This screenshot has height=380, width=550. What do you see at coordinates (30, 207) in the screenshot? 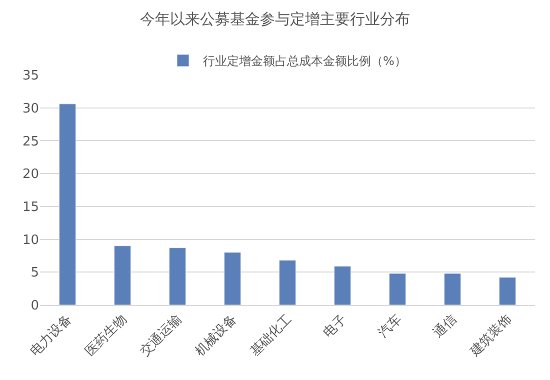
I see `y-tick-label: 15` at bounding box center [30, 207].